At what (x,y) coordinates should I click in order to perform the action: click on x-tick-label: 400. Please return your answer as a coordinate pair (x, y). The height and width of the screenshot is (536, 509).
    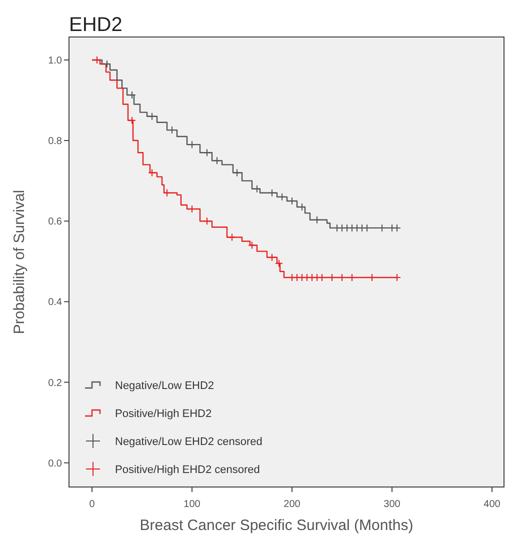
    Looking at the image, I should click on (492, 504).